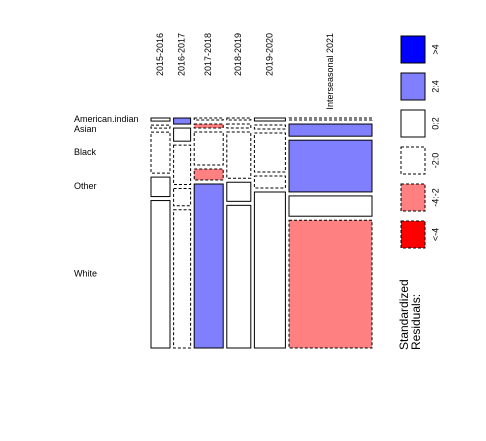  I want to click on row-label: Asian, so click(85, 129).